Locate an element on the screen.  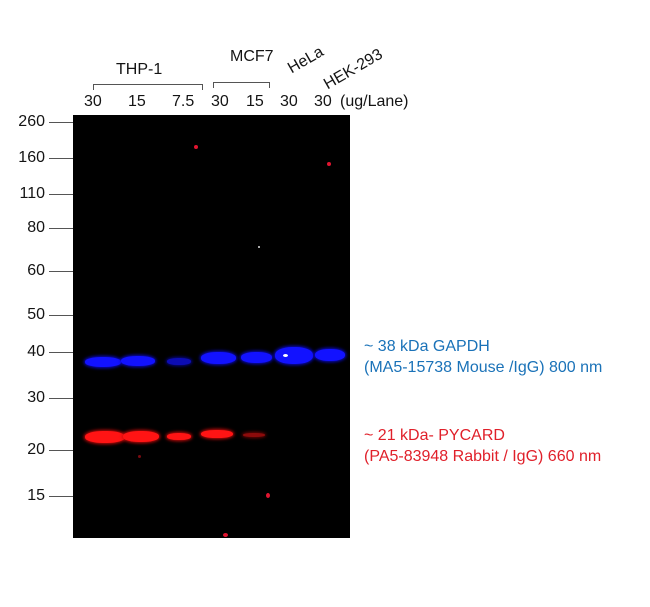
group-bracket-mcf7 is located at coordinates (241, 85).